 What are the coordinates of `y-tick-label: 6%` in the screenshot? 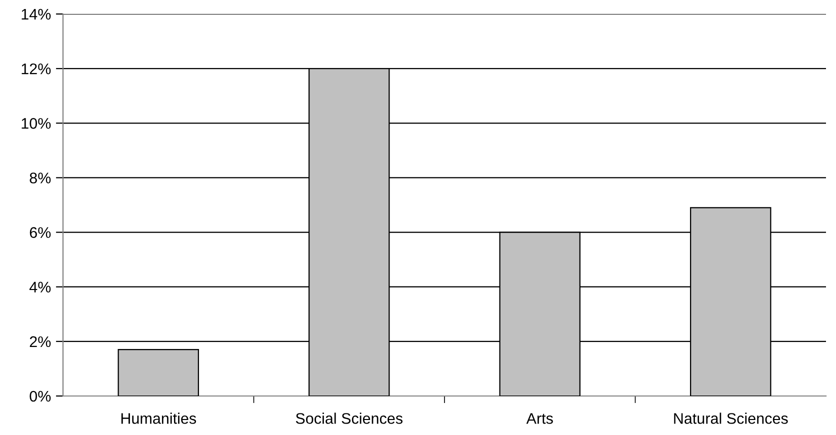 It's located at (40, 232).